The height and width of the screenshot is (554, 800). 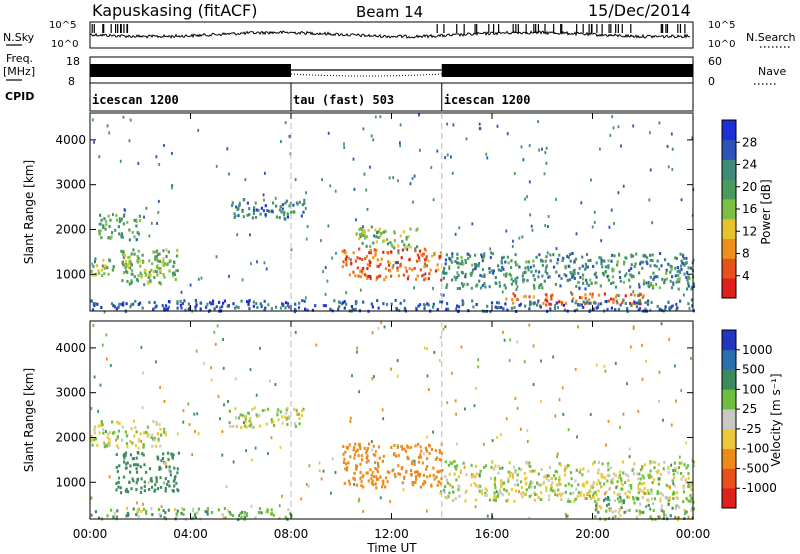 I want to click on colorbar-cell, so click(x=729, y=458).